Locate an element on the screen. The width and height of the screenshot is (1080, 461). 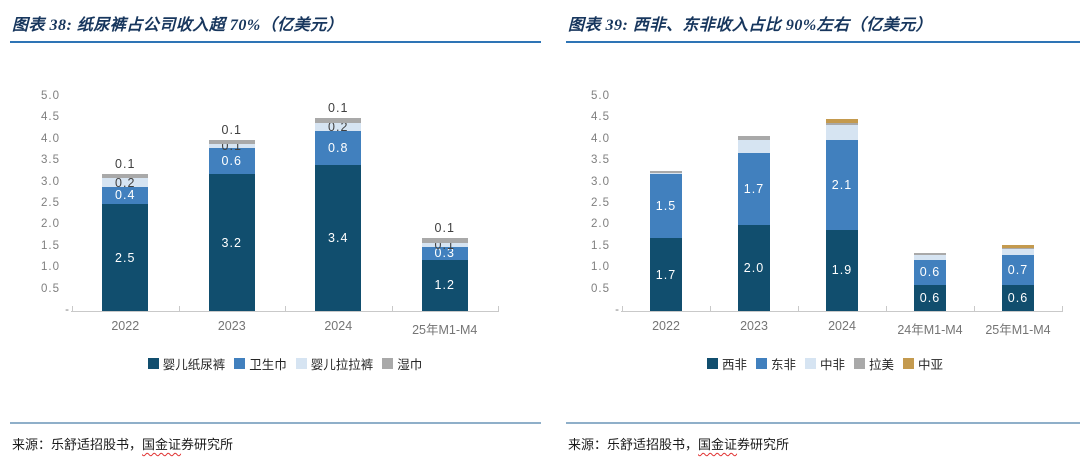
bar-value-label: 0.4 is located at coordinates (125, 195).